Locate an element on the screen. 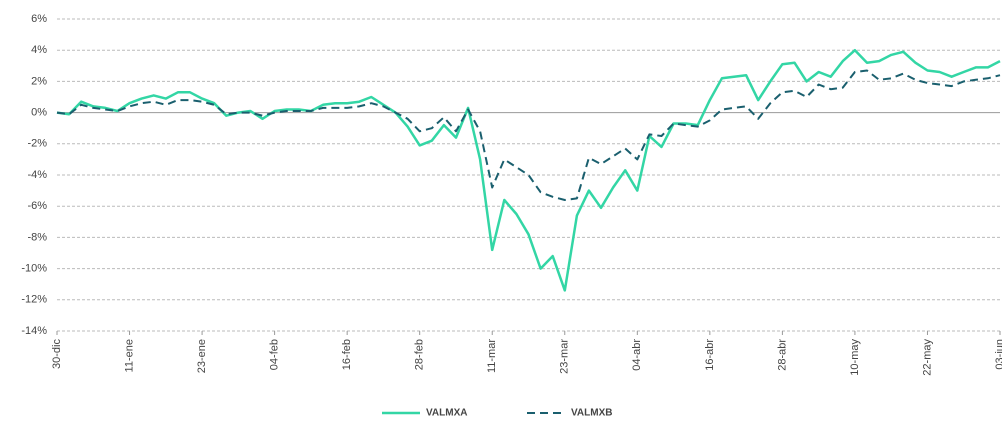  x-tick-label: 16-abr is located at coordinates (710, 355).